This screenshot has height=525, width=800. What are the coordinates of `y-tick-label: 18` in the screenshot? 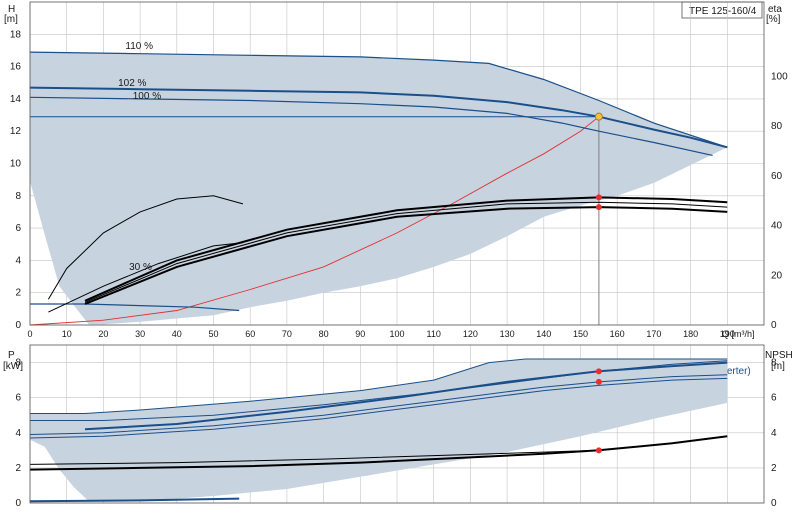 It's located at (16, 34).